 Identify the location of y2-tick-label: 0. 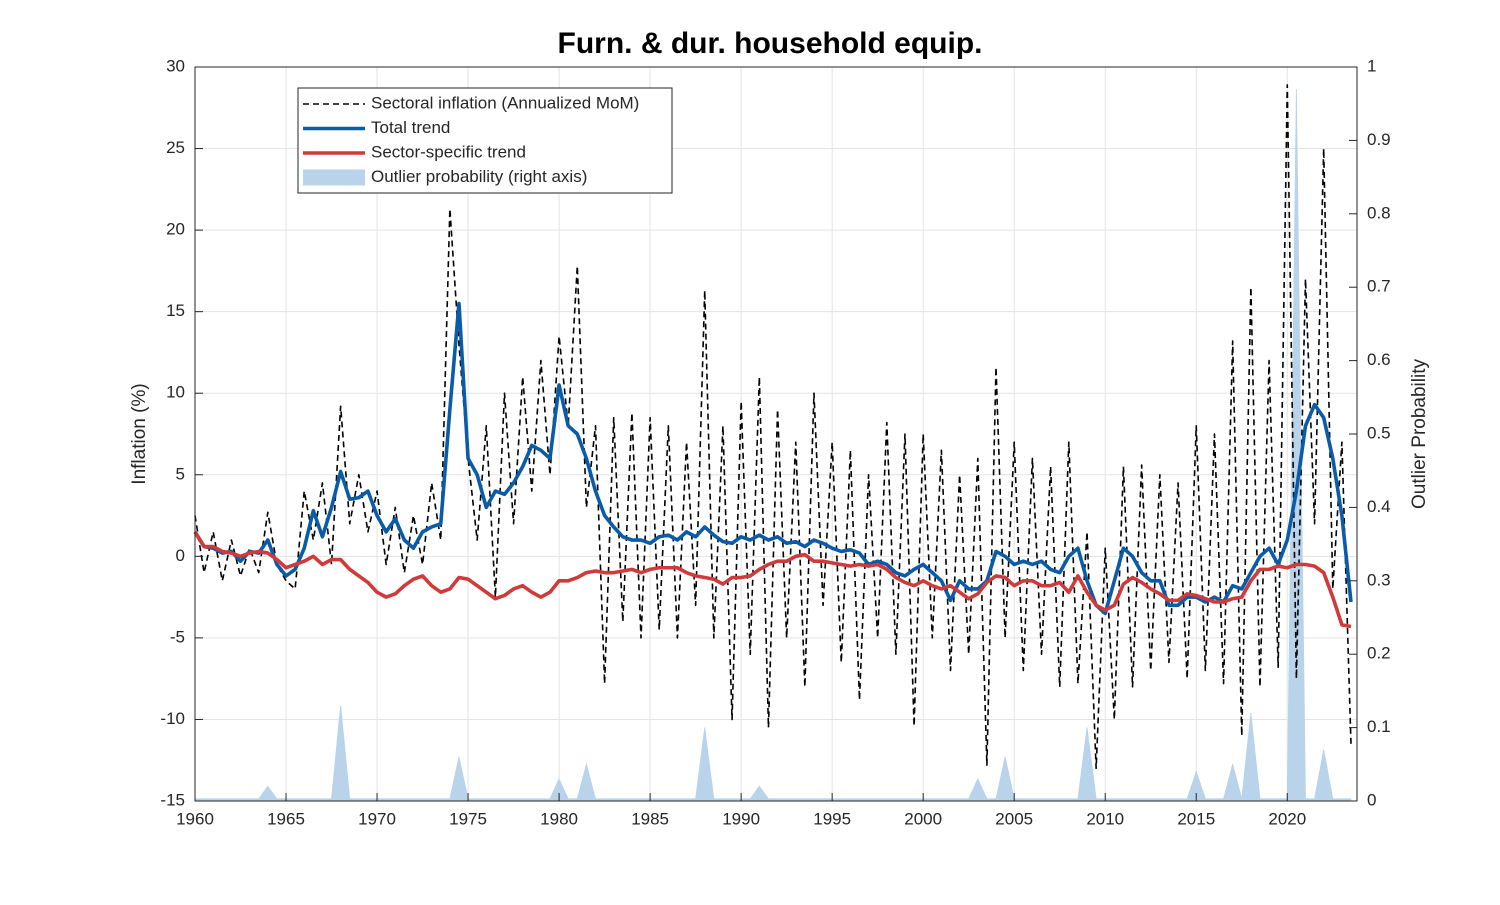
(1371, 799).